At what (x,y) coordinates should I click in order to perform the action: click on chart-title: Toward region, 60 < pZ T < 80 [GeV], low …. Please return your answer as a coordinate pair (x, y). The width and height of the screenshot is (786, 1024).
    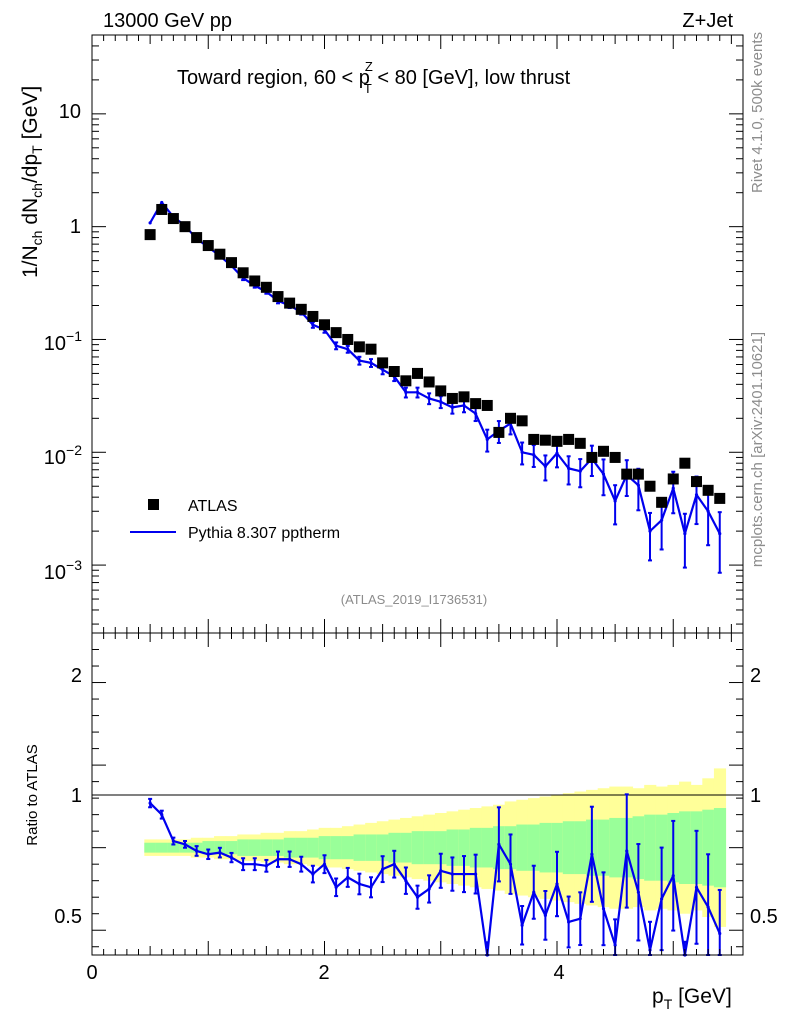
    Looking at the image, I should click on (374, 77).